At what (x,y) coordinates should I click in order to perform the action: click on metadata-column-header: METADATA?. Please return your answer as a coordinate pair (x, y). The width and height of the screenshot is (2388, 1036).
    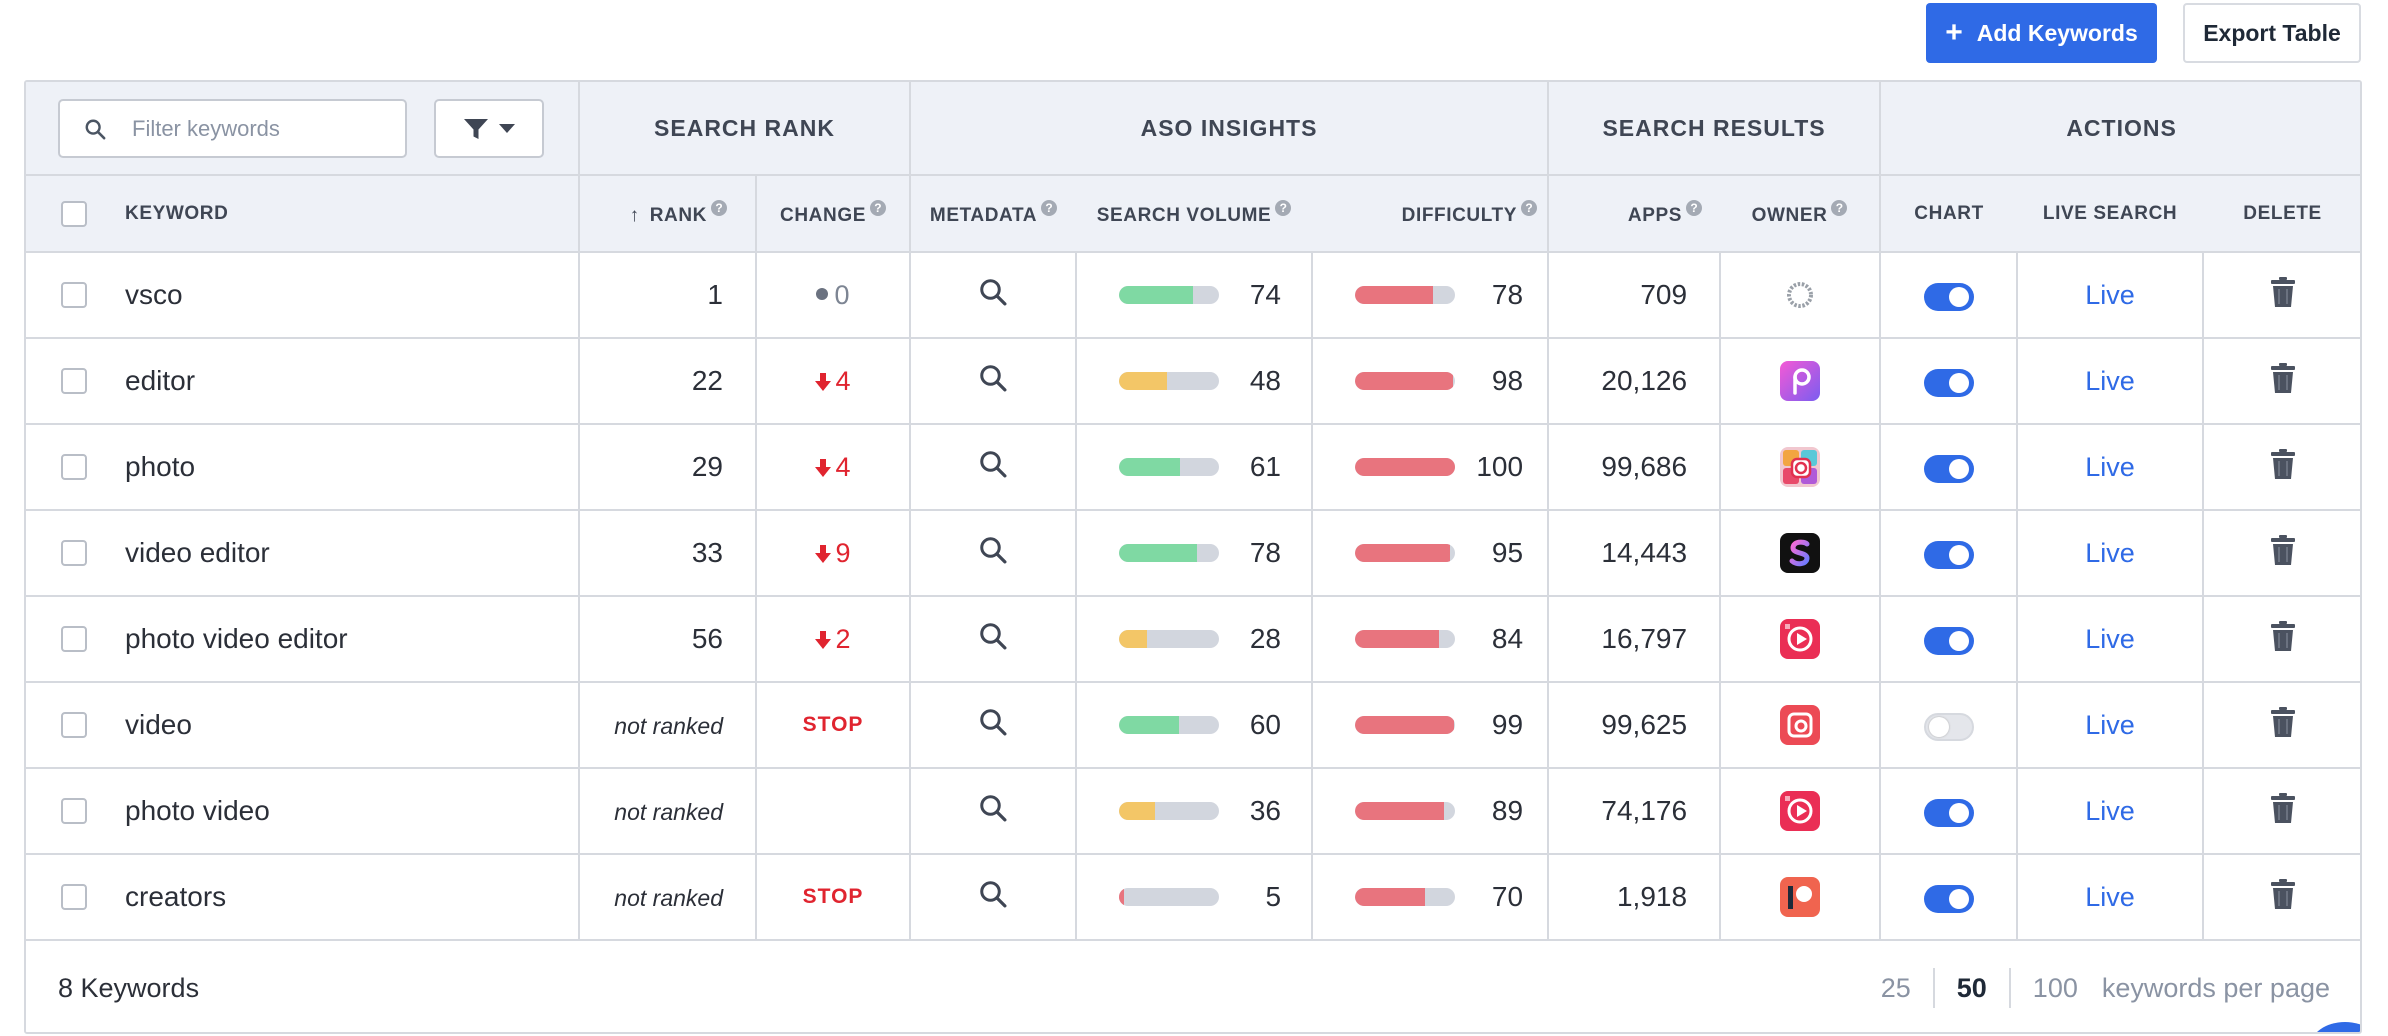
    Looking at the image, I should click on (993, 214).